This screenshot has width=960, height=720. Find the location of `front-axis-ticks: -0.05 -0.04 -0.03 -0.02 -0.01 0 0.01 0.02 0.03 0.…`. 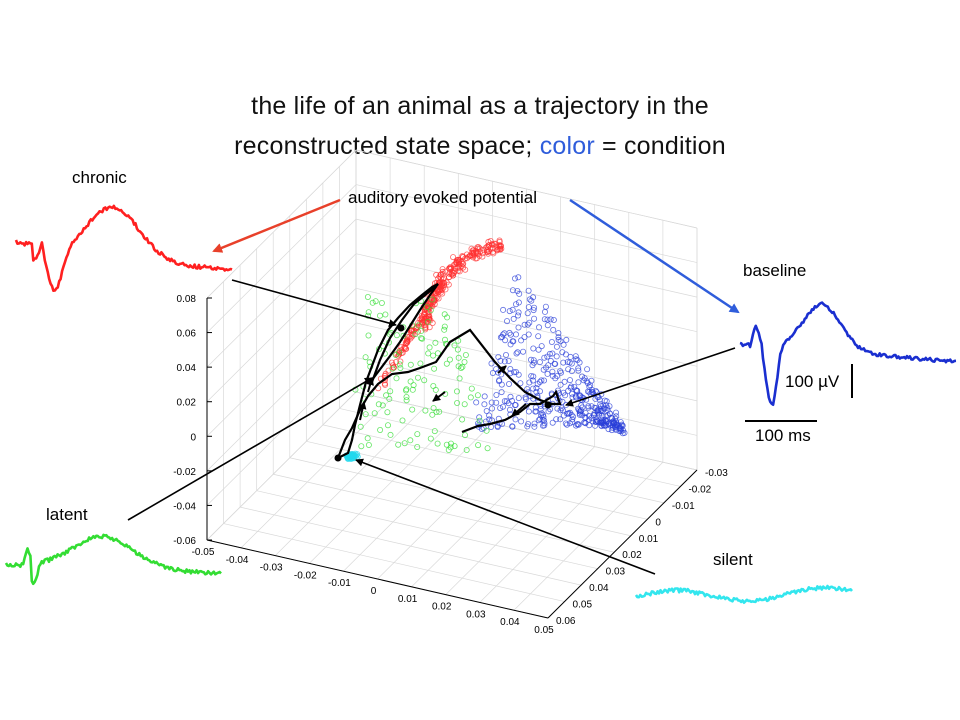

front-axis-ticks: -0.05 -0.04 -0.03 -0.02 -0.01 0 0.01 0.02 0.03 0.… is located at coordinates (373, 591).